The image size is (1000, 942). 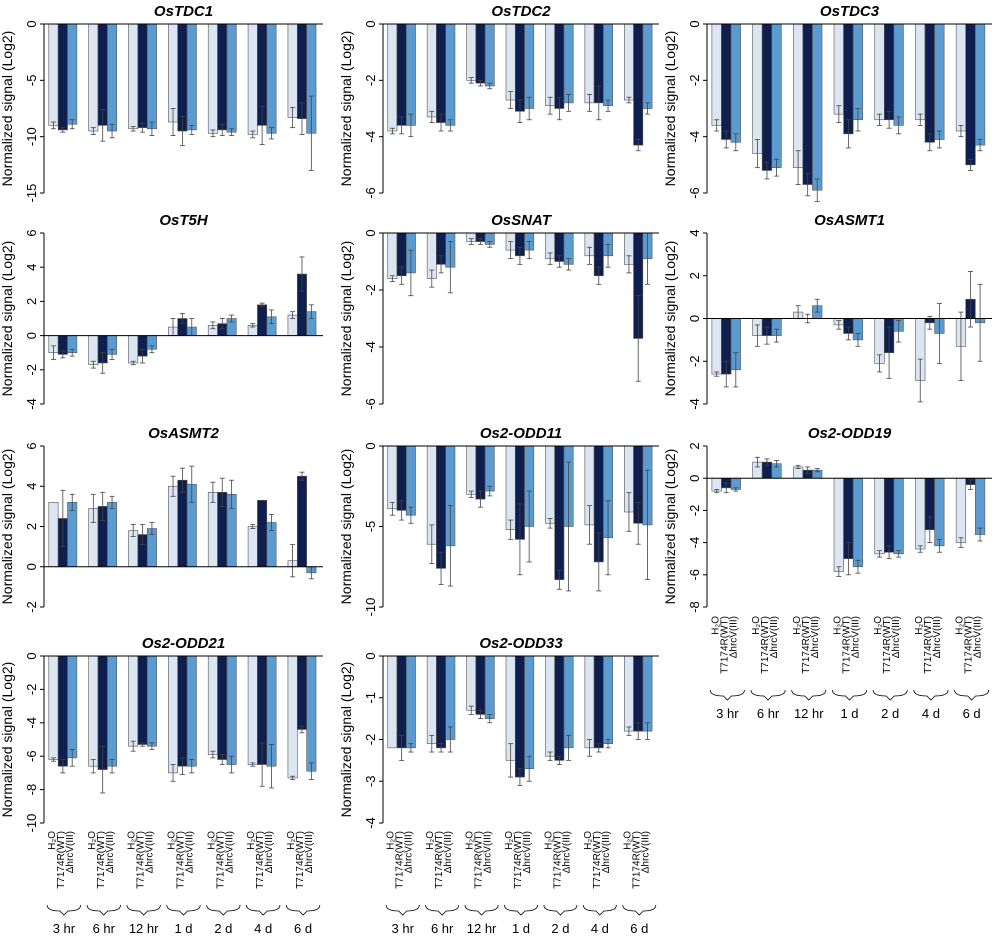 I want to click on y-axis-label: Normalized signal (Log2), so click(x=346, y=319).